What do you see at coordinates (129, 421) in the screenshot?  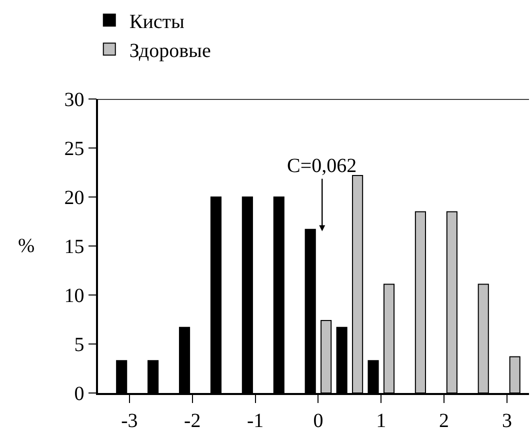 I see `x-tick-label: -3` at bounding box center [129, 421].